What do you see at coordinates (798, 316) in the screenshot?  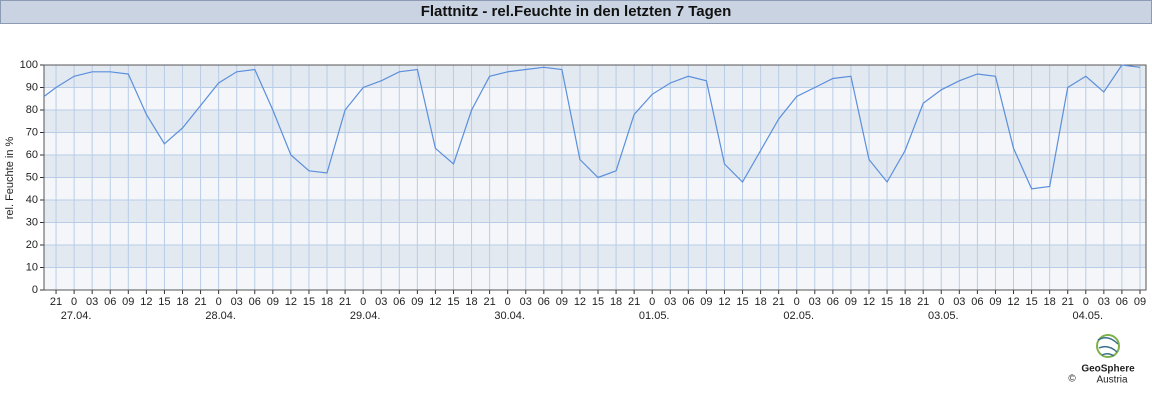 I see `date-label: 02.05.` at bounding box center [798, 316].